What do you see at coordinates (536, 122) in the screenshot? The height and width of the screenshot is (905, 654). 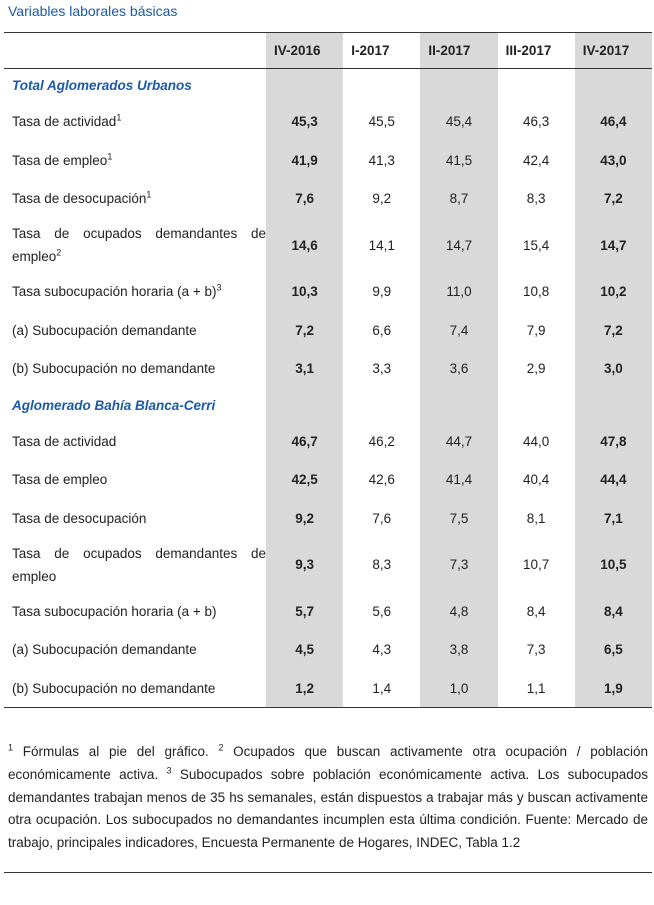 I see `value-cell: 46,3` at bounding box center [536, 122].